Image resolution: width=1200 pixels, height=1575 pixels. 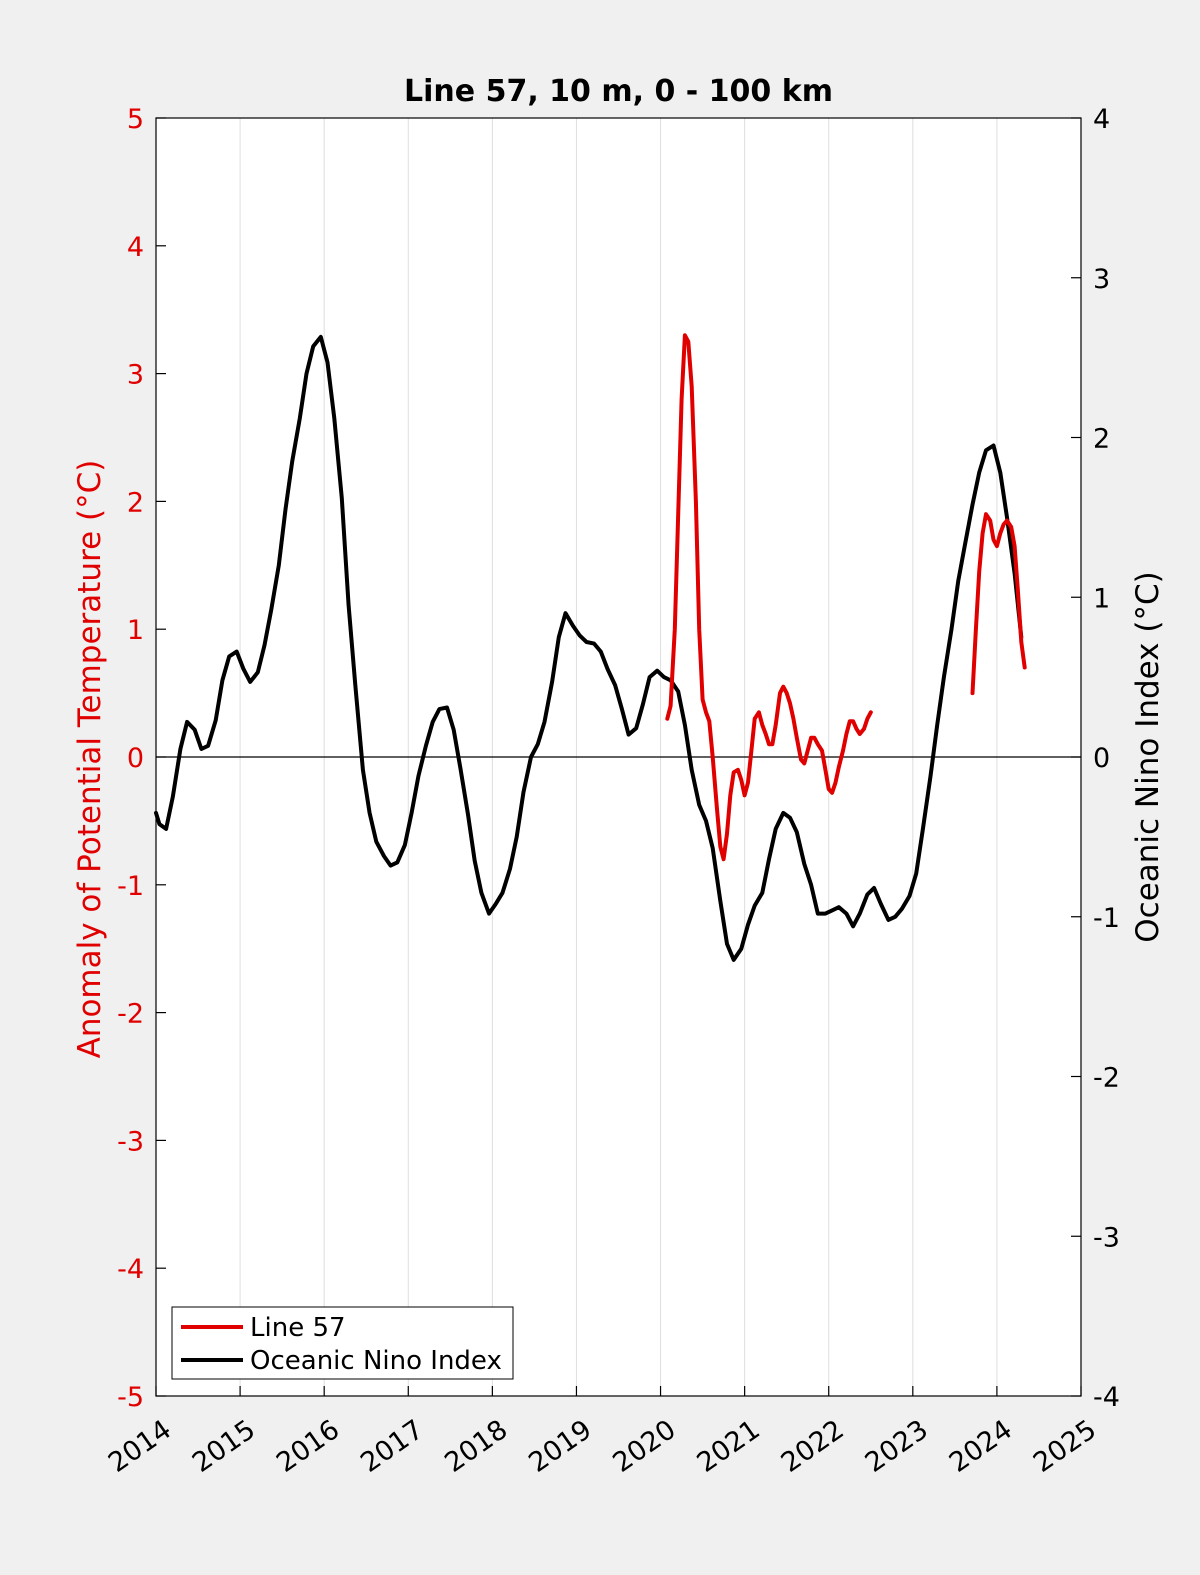 I want to click on right-axis-label: Oceanic Nino Index (°C), so click(x=1148, y=756).